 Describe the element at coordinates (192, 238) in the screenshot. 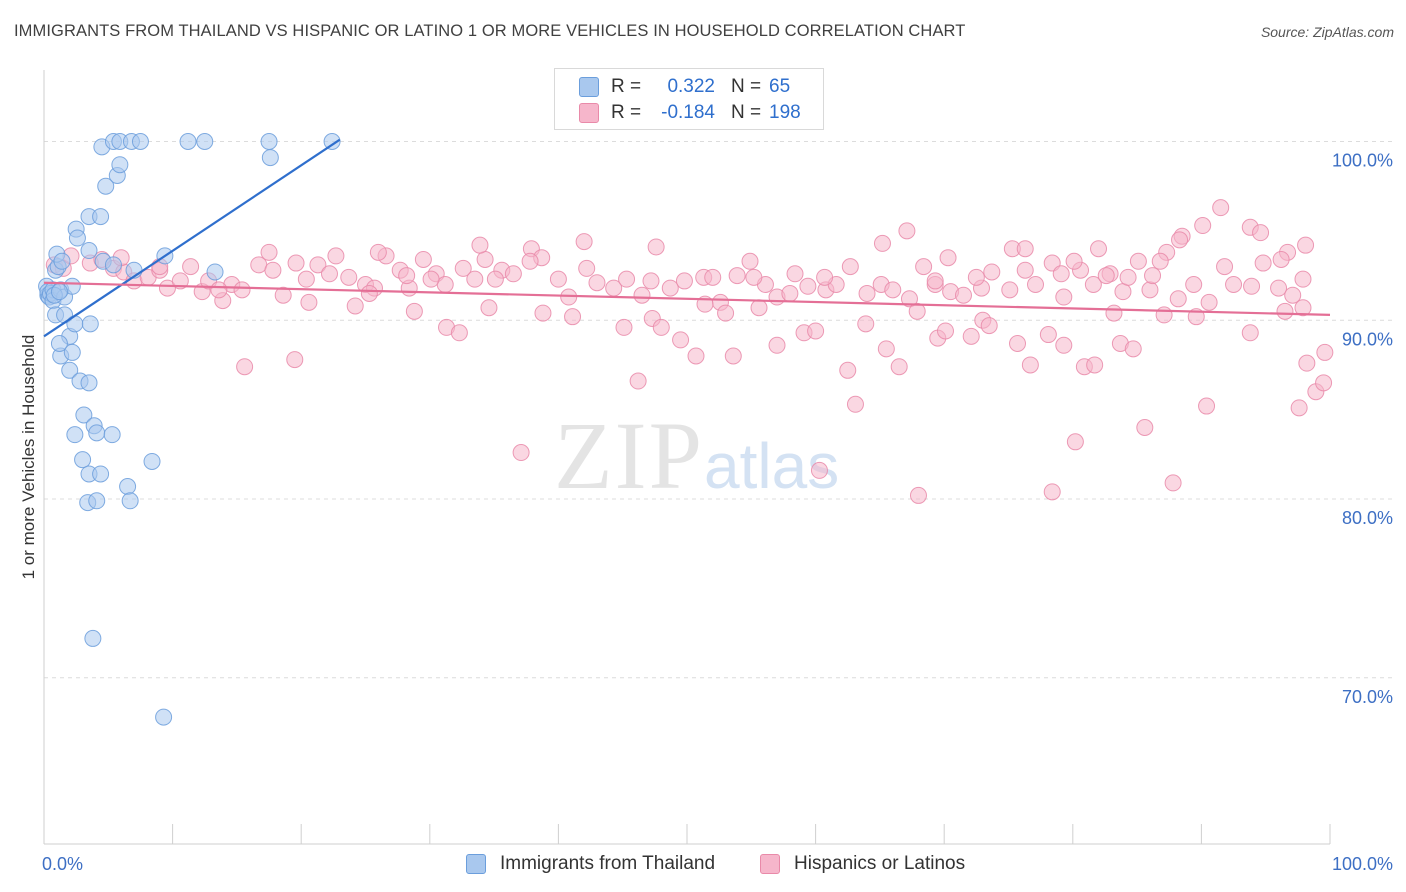

I see `thailand-trend-line` at that location.